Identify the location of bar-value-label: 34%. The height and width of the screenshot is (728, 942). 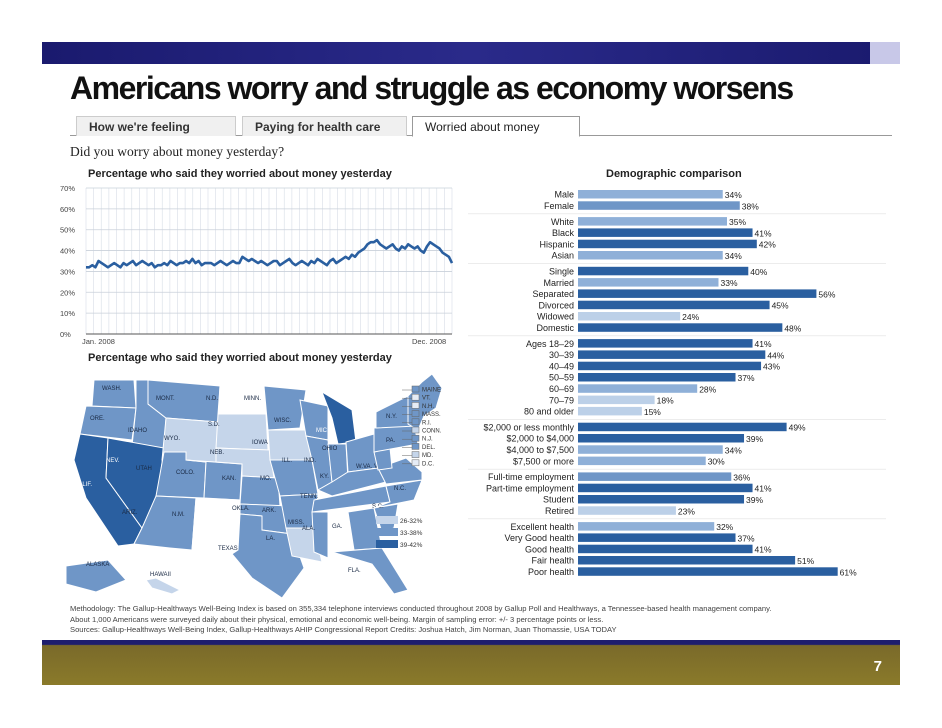
(733, 256).